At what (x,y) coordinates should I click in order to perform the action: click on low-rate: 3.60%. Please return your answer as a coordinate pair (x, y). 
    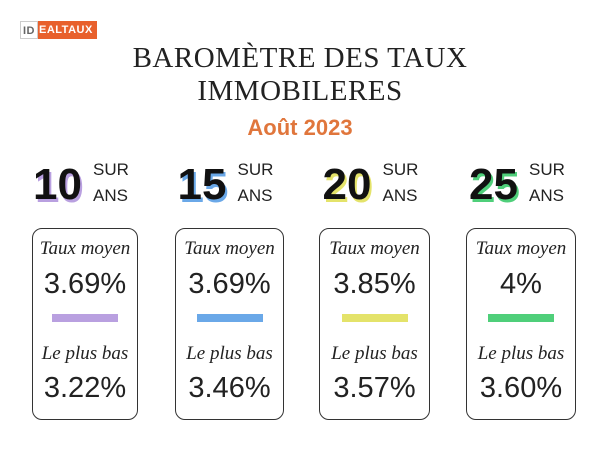
    Looking at the image, I should click on (521, 388).